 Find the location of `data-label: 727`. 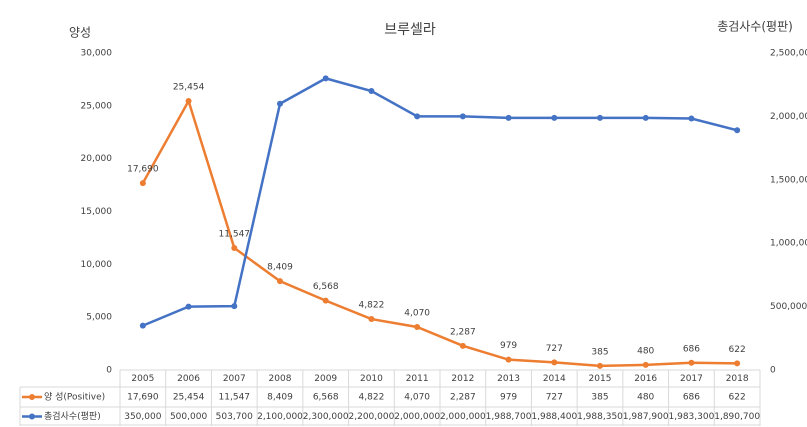

data-label: 727 is located at coordinates (554, 349).